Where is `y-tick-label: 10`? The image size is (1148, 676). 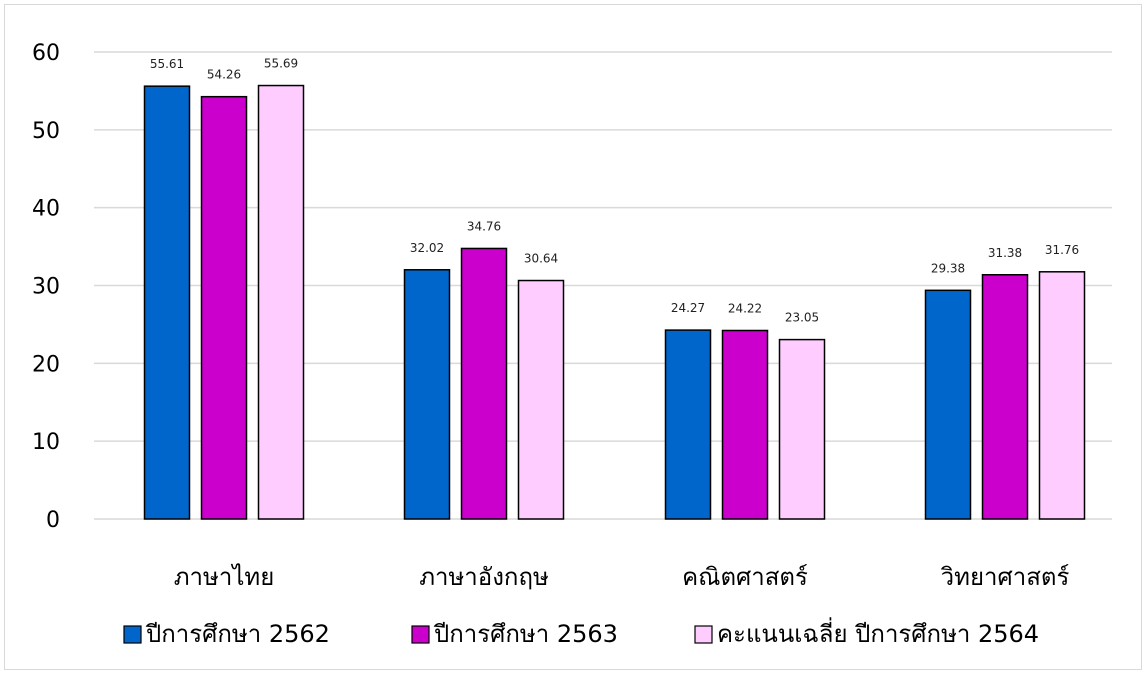 y-tick-label: 10 is located at coordinates (46, 442).